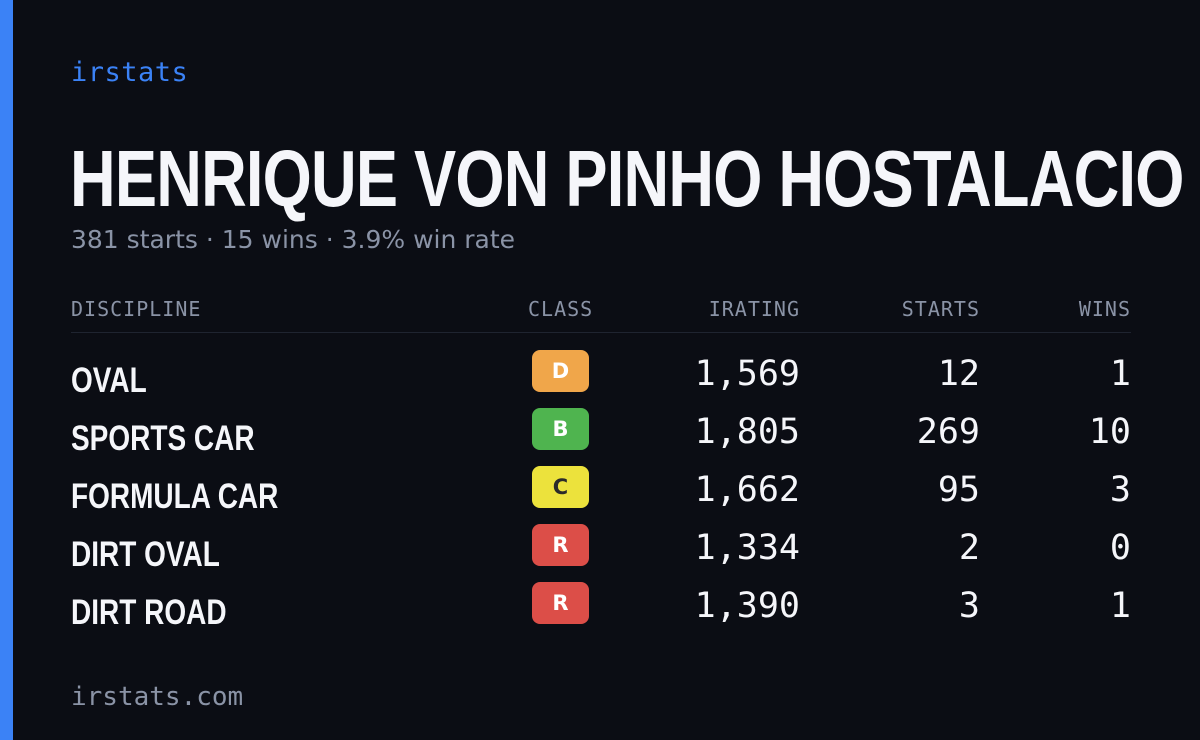  Describe the element at coordinates (601, 374) in the screenshot. I see `table-row: OVAL D 1,569 12 1` at that location.